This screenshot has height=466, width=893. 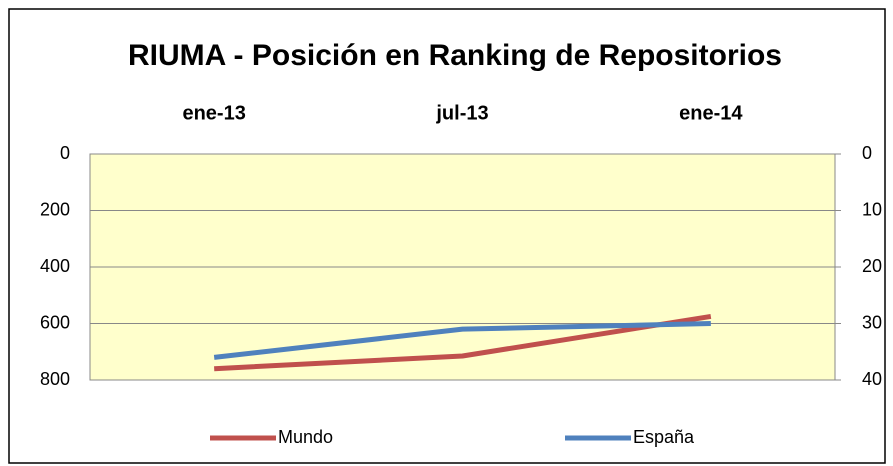 I want to click on y2-tick-label: 20, so click(x=872, y=266).